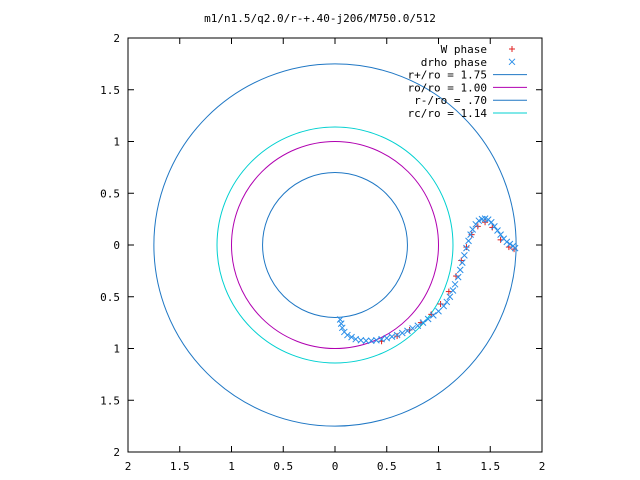 This screenshot has width=640, height=480. I want to click on legend-label: W phase, so click(464, 49).